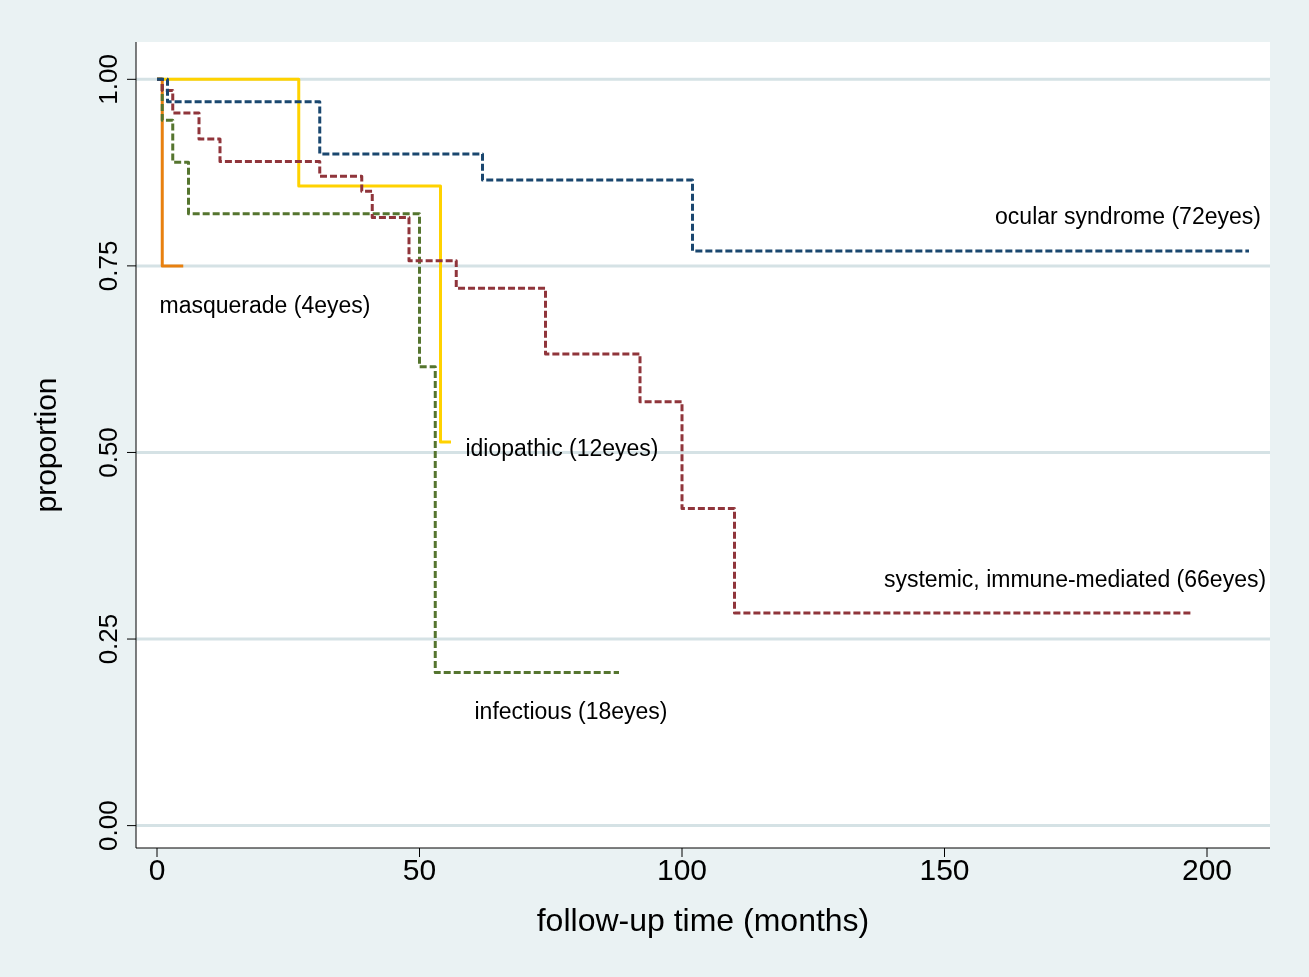 Image resolution: width=1309 pixels, height=977 pixels. I want to click on series-label: systemic, immune-mediated (66eyes), so click(1075, 579).